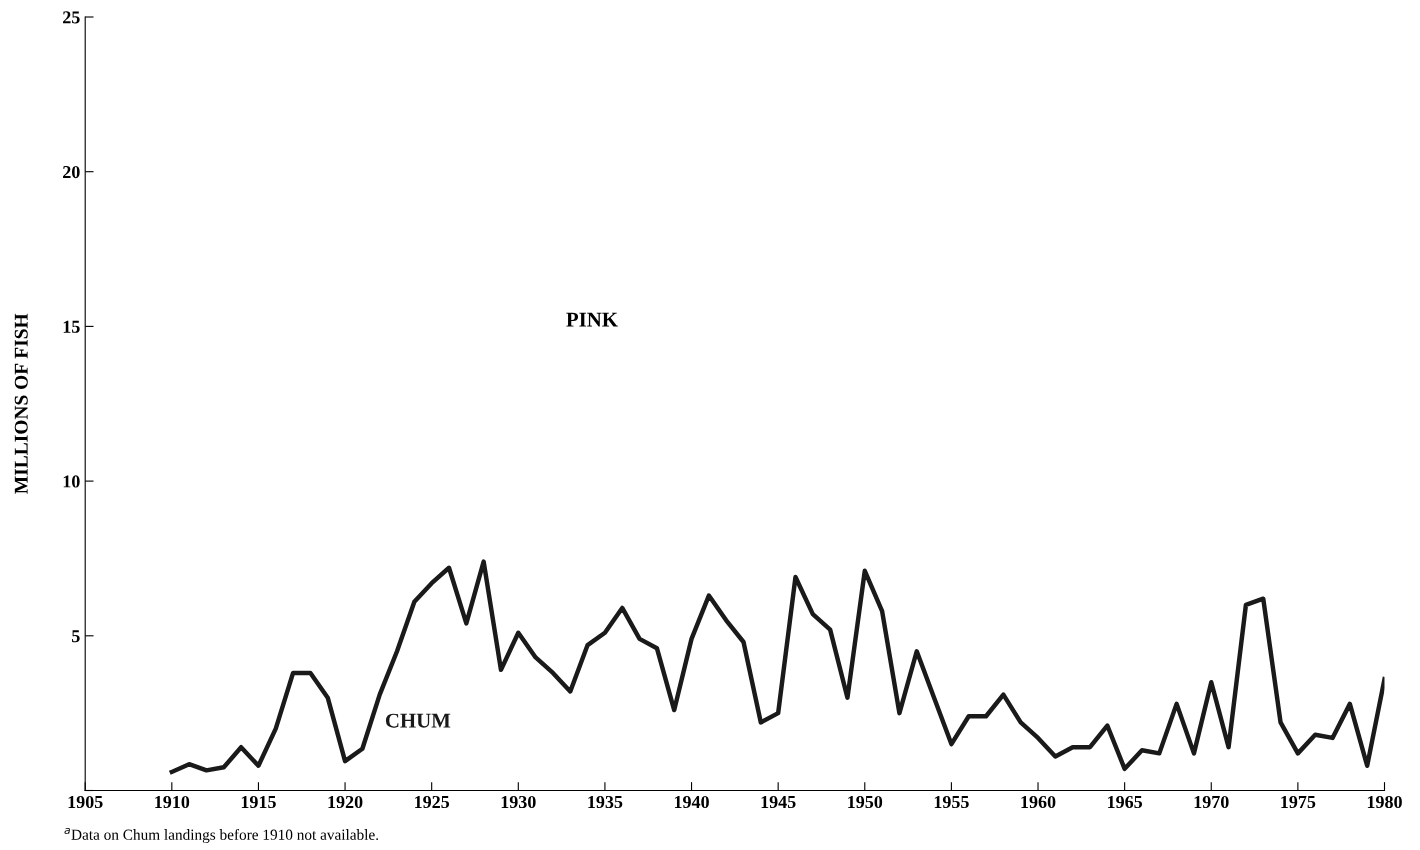  What do you see at coordinates (951, 802) in the screenshot?
I see `x-tick-label: 1955` at bounding box center [951, 802].